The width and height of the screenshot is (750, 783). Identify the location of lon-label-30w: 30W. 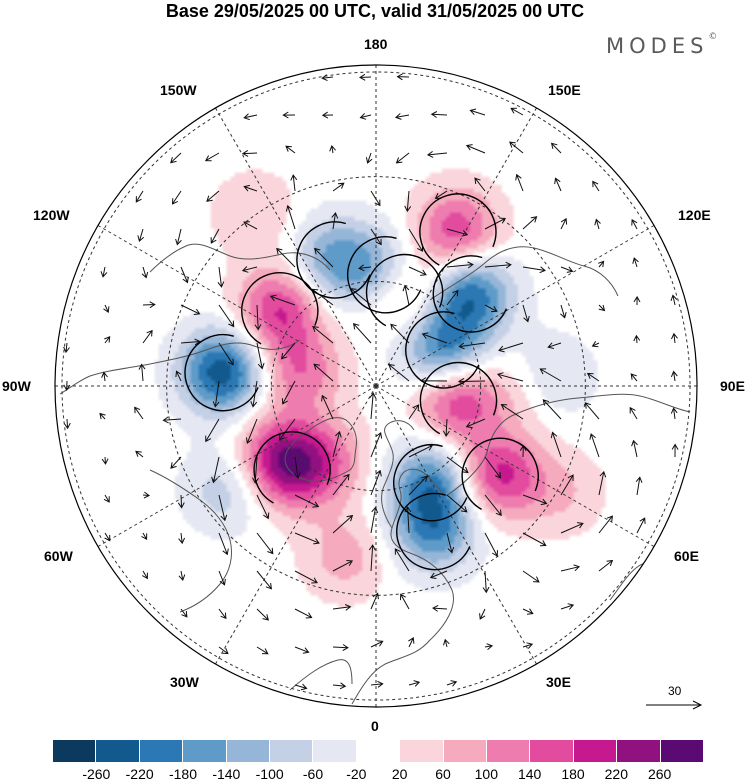
(184, 682).